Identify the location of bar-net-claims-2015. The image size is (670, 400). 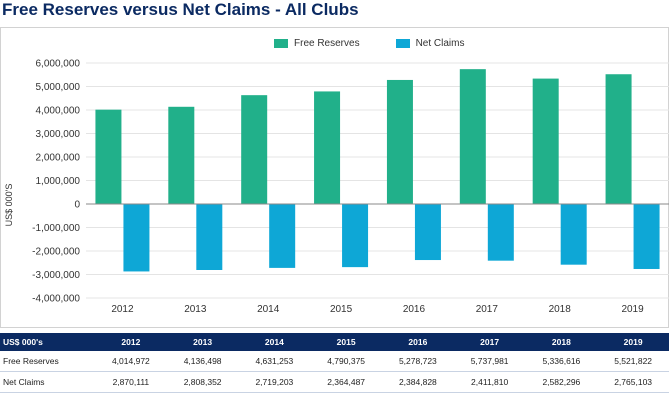
(355, 236).